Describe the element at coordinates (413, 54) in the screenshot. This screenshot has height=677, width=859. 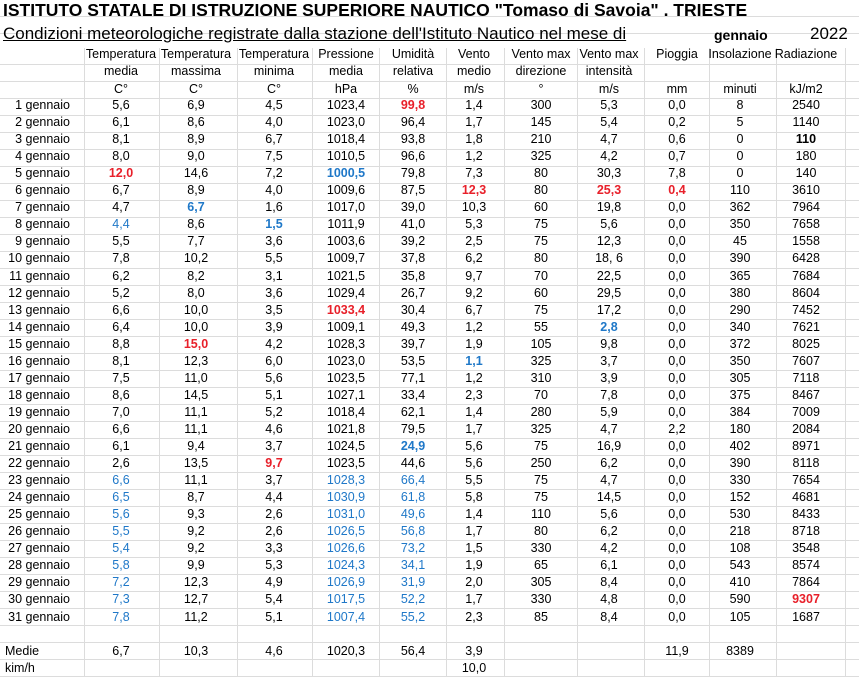
I see `column-header: Umidità` at that location.